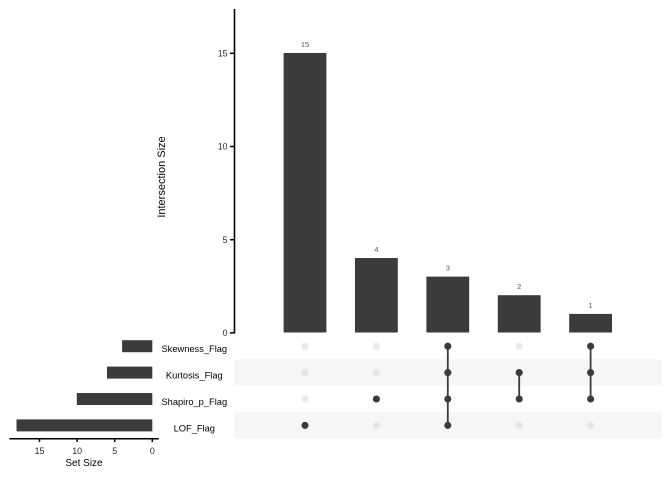  Describe the element at coordinates (194, 376) in the screenshot. I see `svg-text: Kurtosis_Flag` at that location.